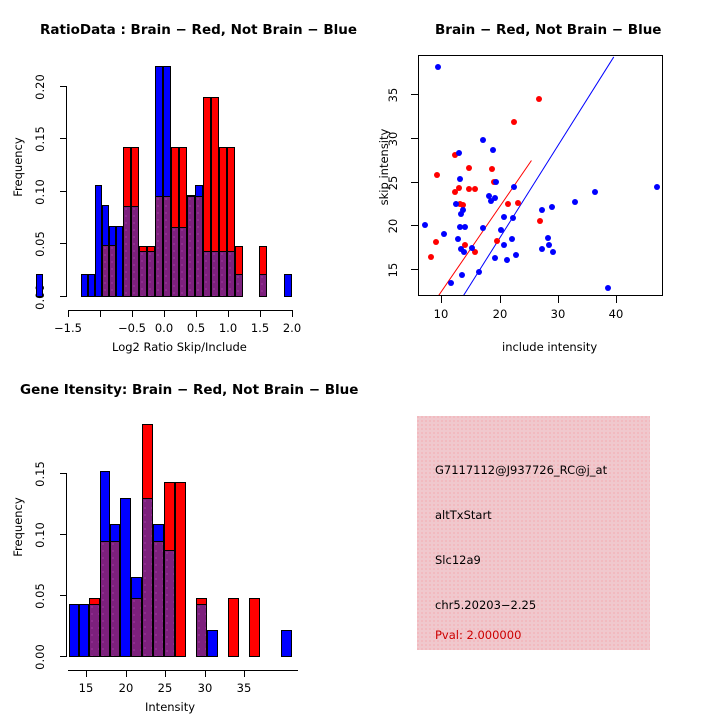 The height and width of the screenshot is (720, 720). I want to click on info-locus: chr5.20203−2.25, so click(486, 605).